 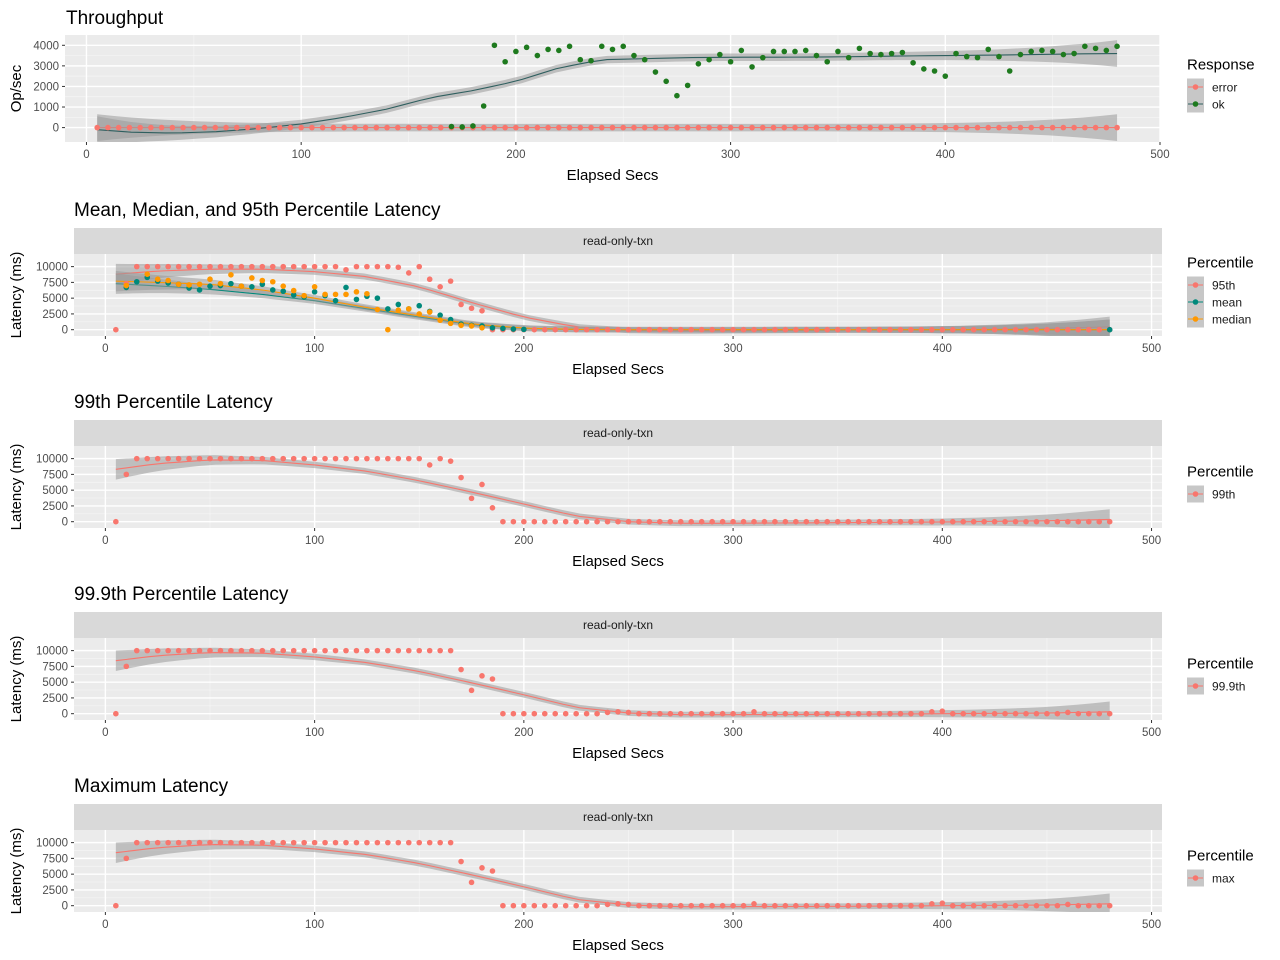 What do you see at coordinates (732, 925) in the screenshot?
I see `x-tick-label: 300` at bounding box center [732, 925].